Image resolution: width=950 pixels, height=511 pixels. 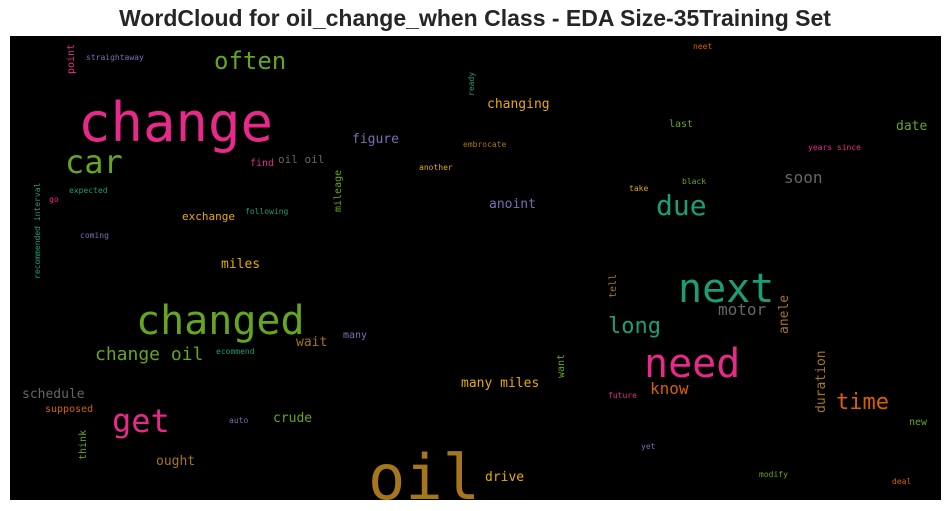 I want to click on word-often: often, so click(x=250, y=61).